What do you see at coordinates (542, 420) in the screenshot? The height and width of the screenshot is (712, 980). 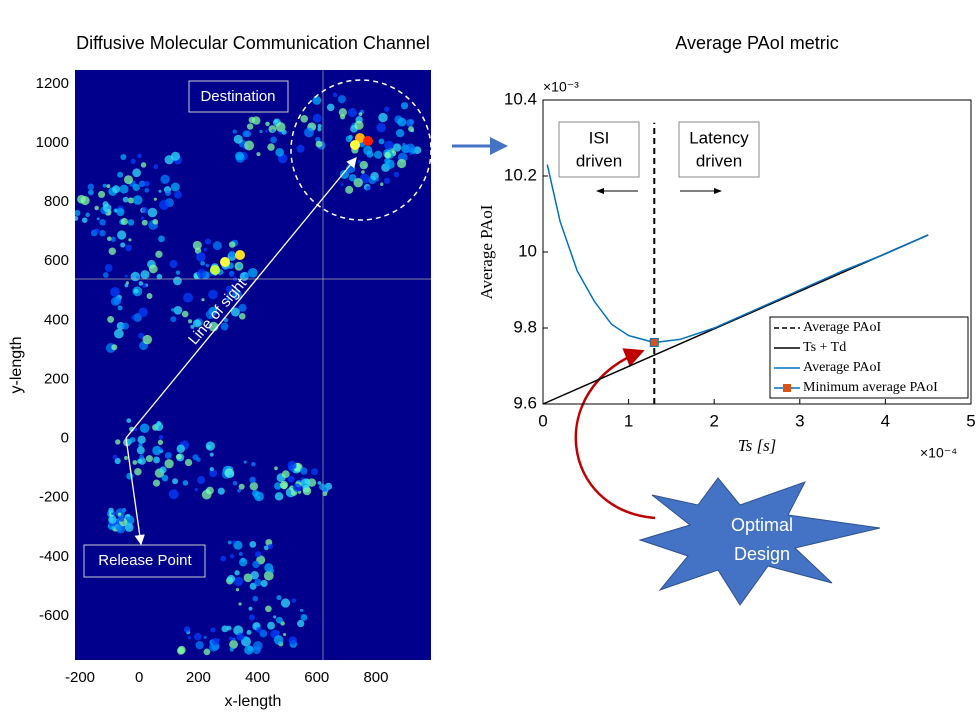 I see `x-tick-label: 0` at bounding box center [542, 420].